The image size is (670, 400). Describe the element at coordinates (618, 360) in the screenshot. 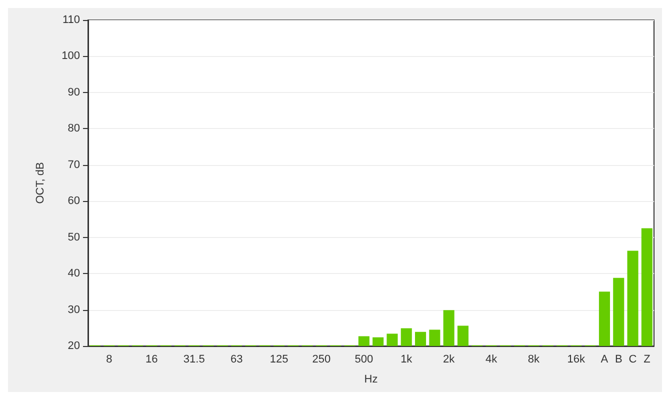

I see `x-tick-label: B` at that location.